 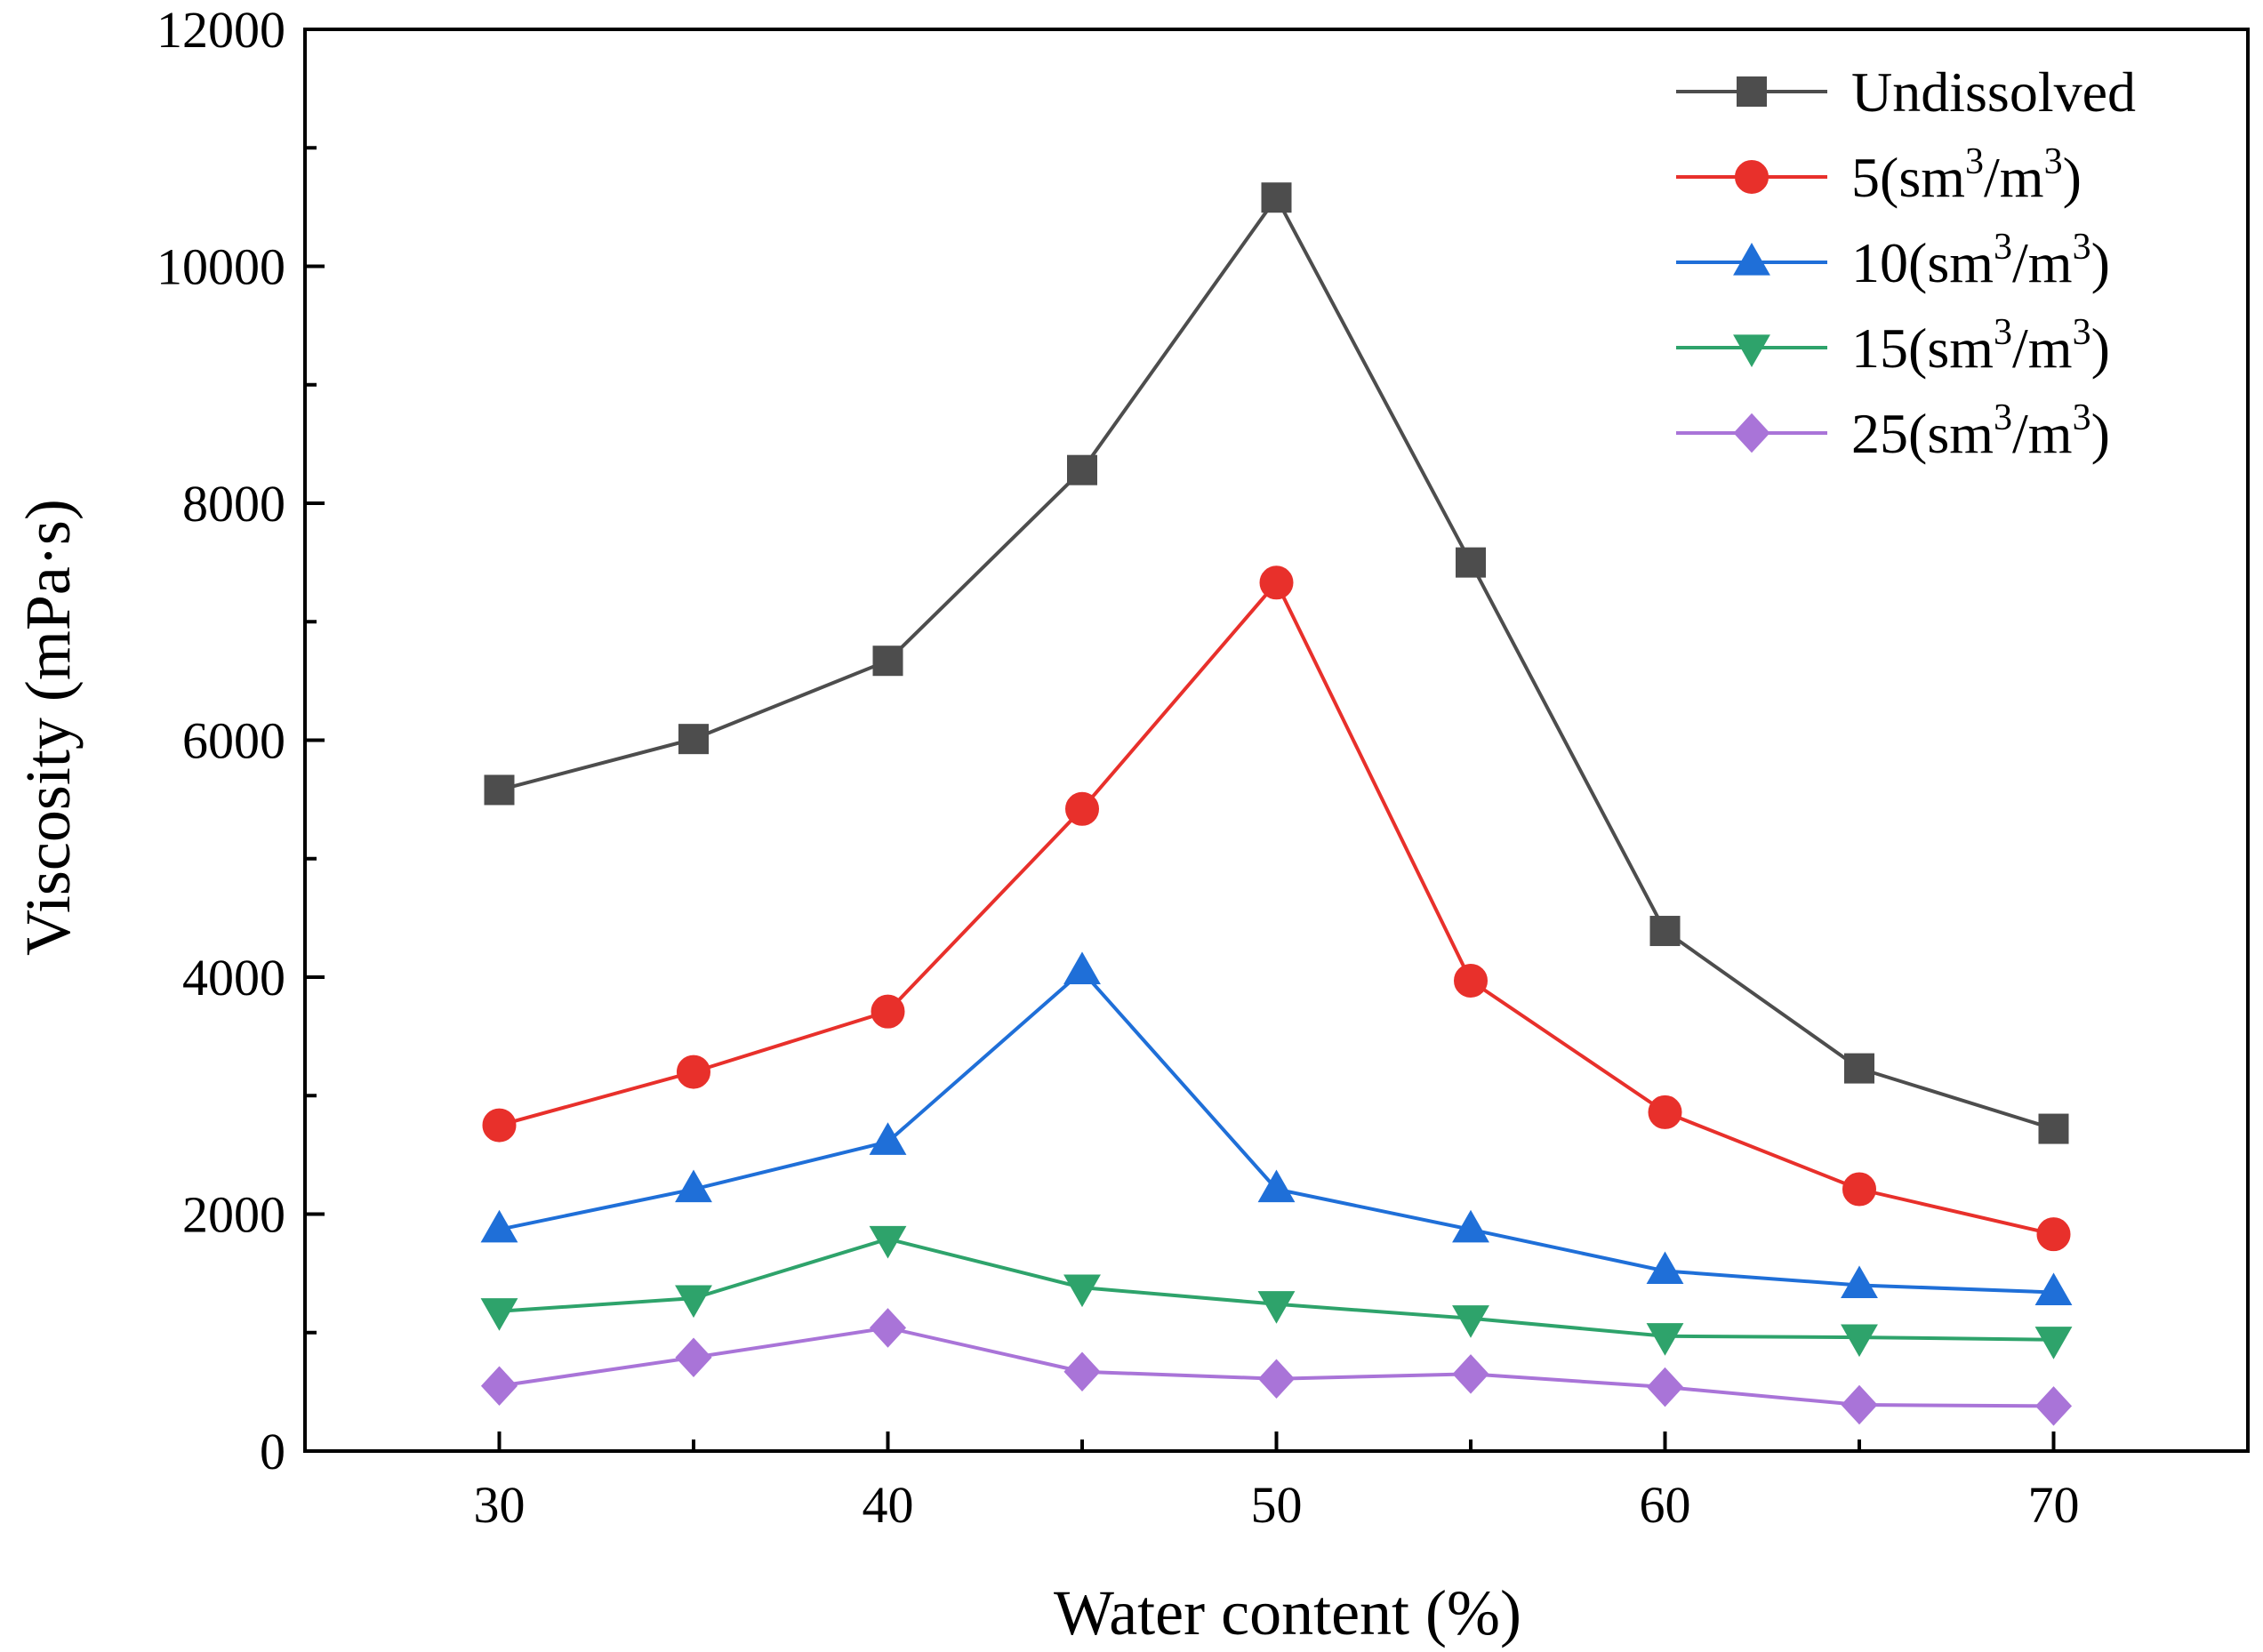 I want to click on x-tick-label: 40, so click(x=888, y=1505).